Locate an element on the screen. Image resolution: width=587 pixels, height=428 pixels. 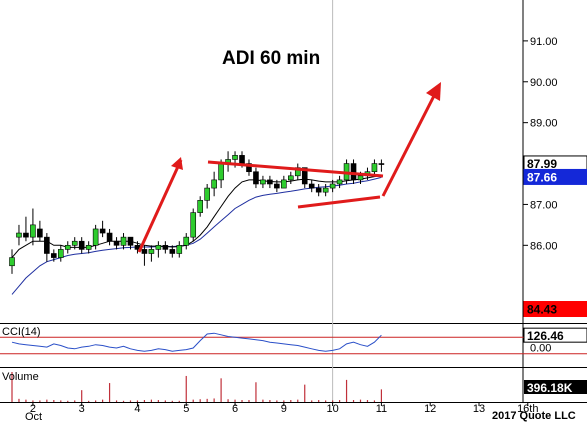
time-tick-label: 5 is located at coordinates (186, 409).